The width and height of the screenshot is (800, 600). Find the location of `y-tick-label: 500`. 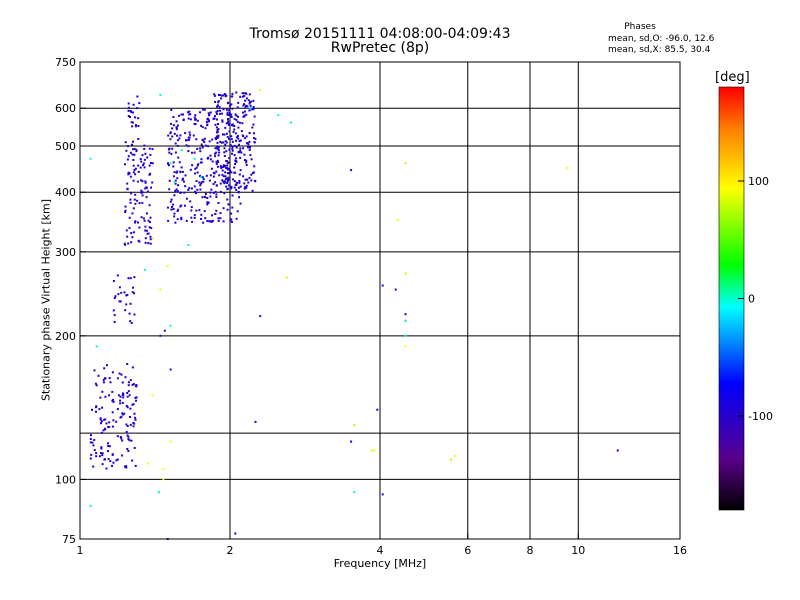

y-tick-label: 500 is located at coordinates (65, 146).